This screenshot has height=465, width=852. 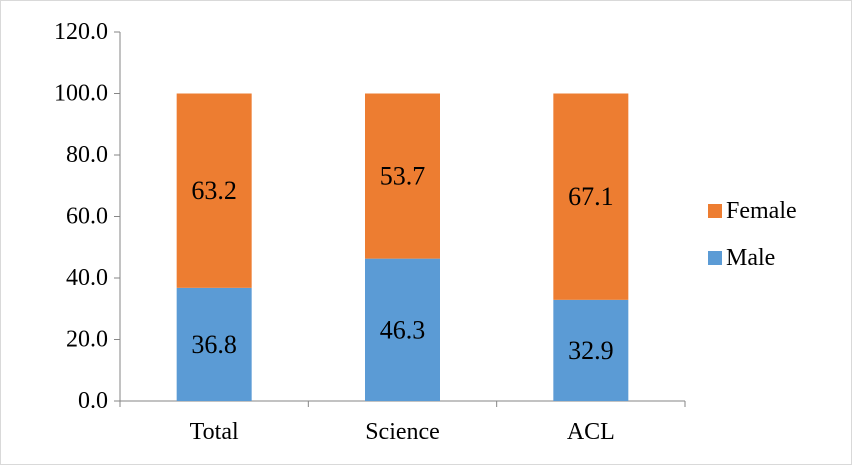 I want to click on bar-female-acl, so click(x=591, y=196).